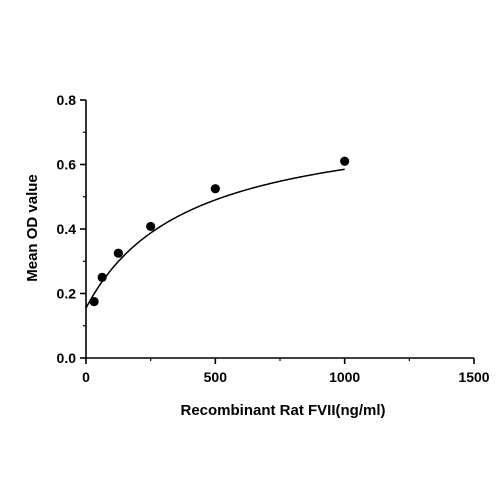 This screenshot has width=500, height=500. Describe the element at coordinates (67, 358) in the screenshot. I see `y-tick-label: 0.0` at that location.